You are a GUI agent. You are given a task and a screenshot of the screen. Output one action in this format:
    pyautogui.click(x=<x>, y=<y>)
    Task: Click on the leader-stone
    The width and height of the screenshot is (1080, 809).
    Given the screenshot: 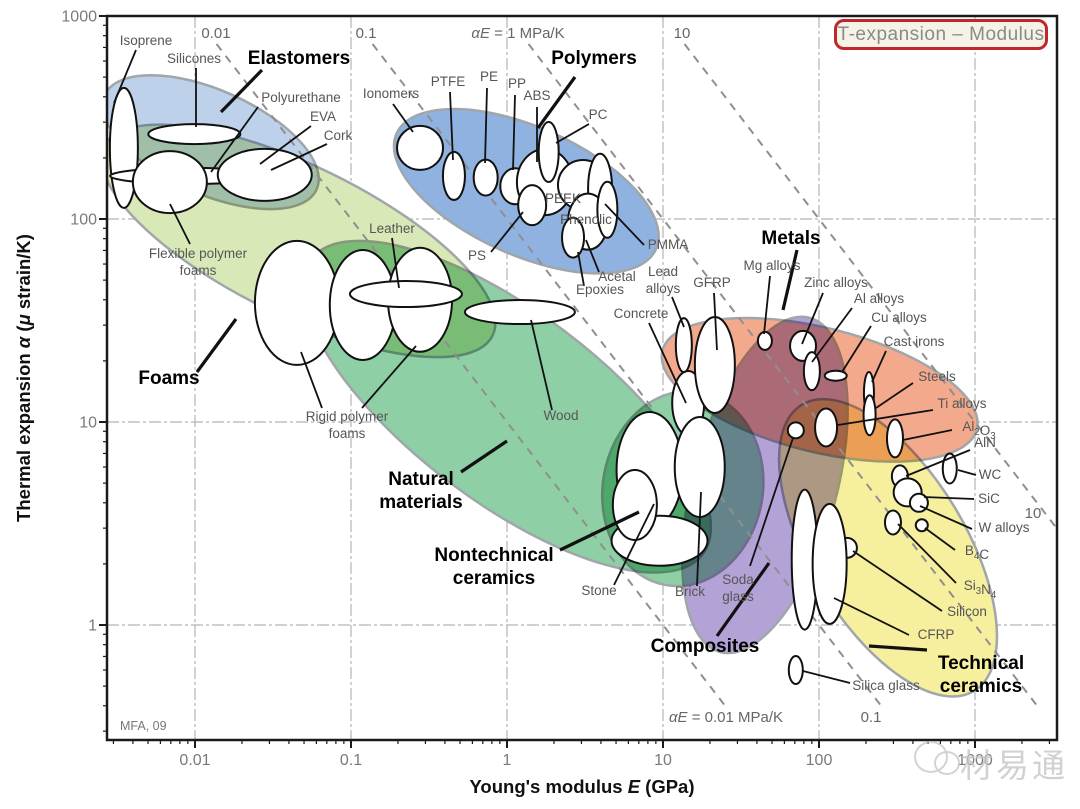 What is the action you would take?
    pyautogui.click(x=634, y=544)
    